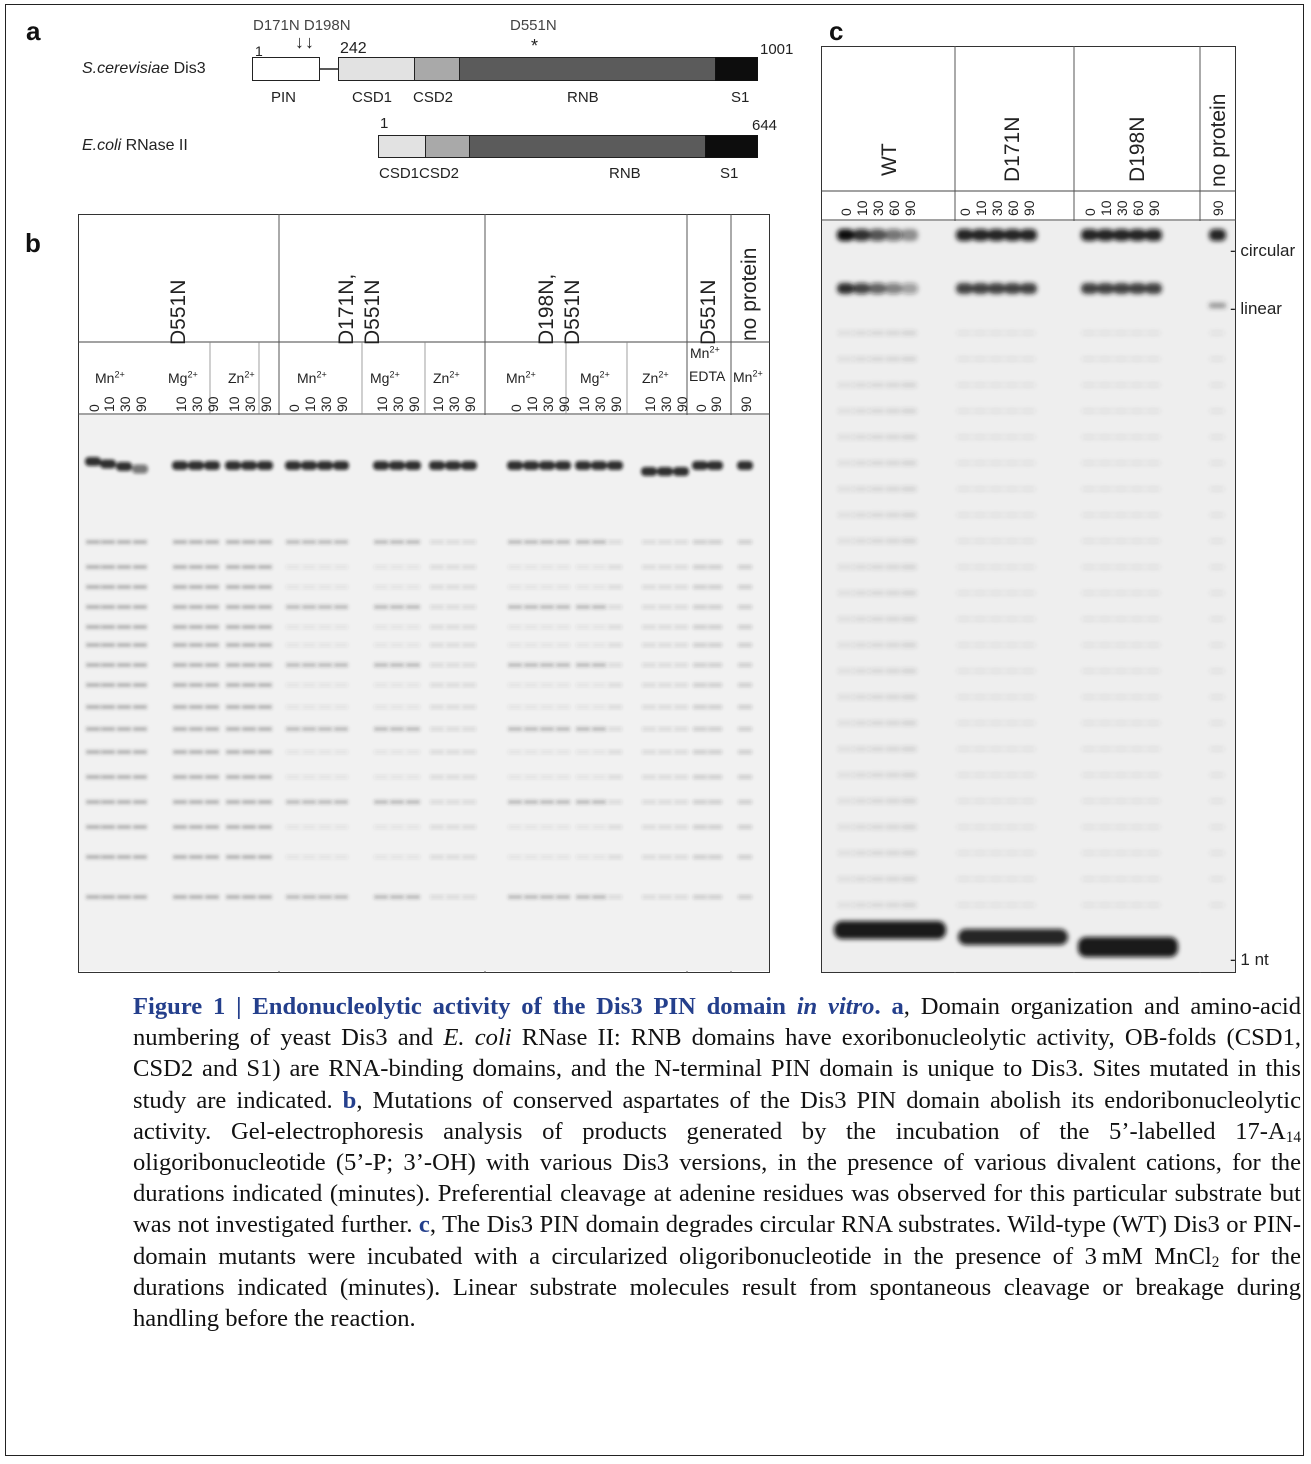  Describe the element at coordinates (433, 97) in the screenshot. I see `dis3-domain-label-csd2: CSD2` at that location.